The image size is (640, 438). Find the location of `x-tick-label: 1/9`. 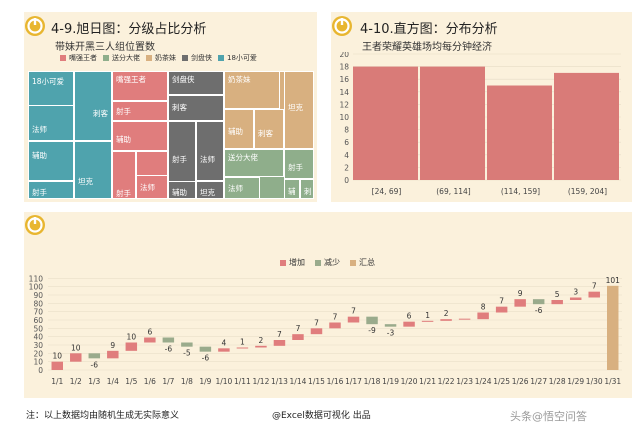

x-tick-label: 1/9 is located at coordinates (205, 381).